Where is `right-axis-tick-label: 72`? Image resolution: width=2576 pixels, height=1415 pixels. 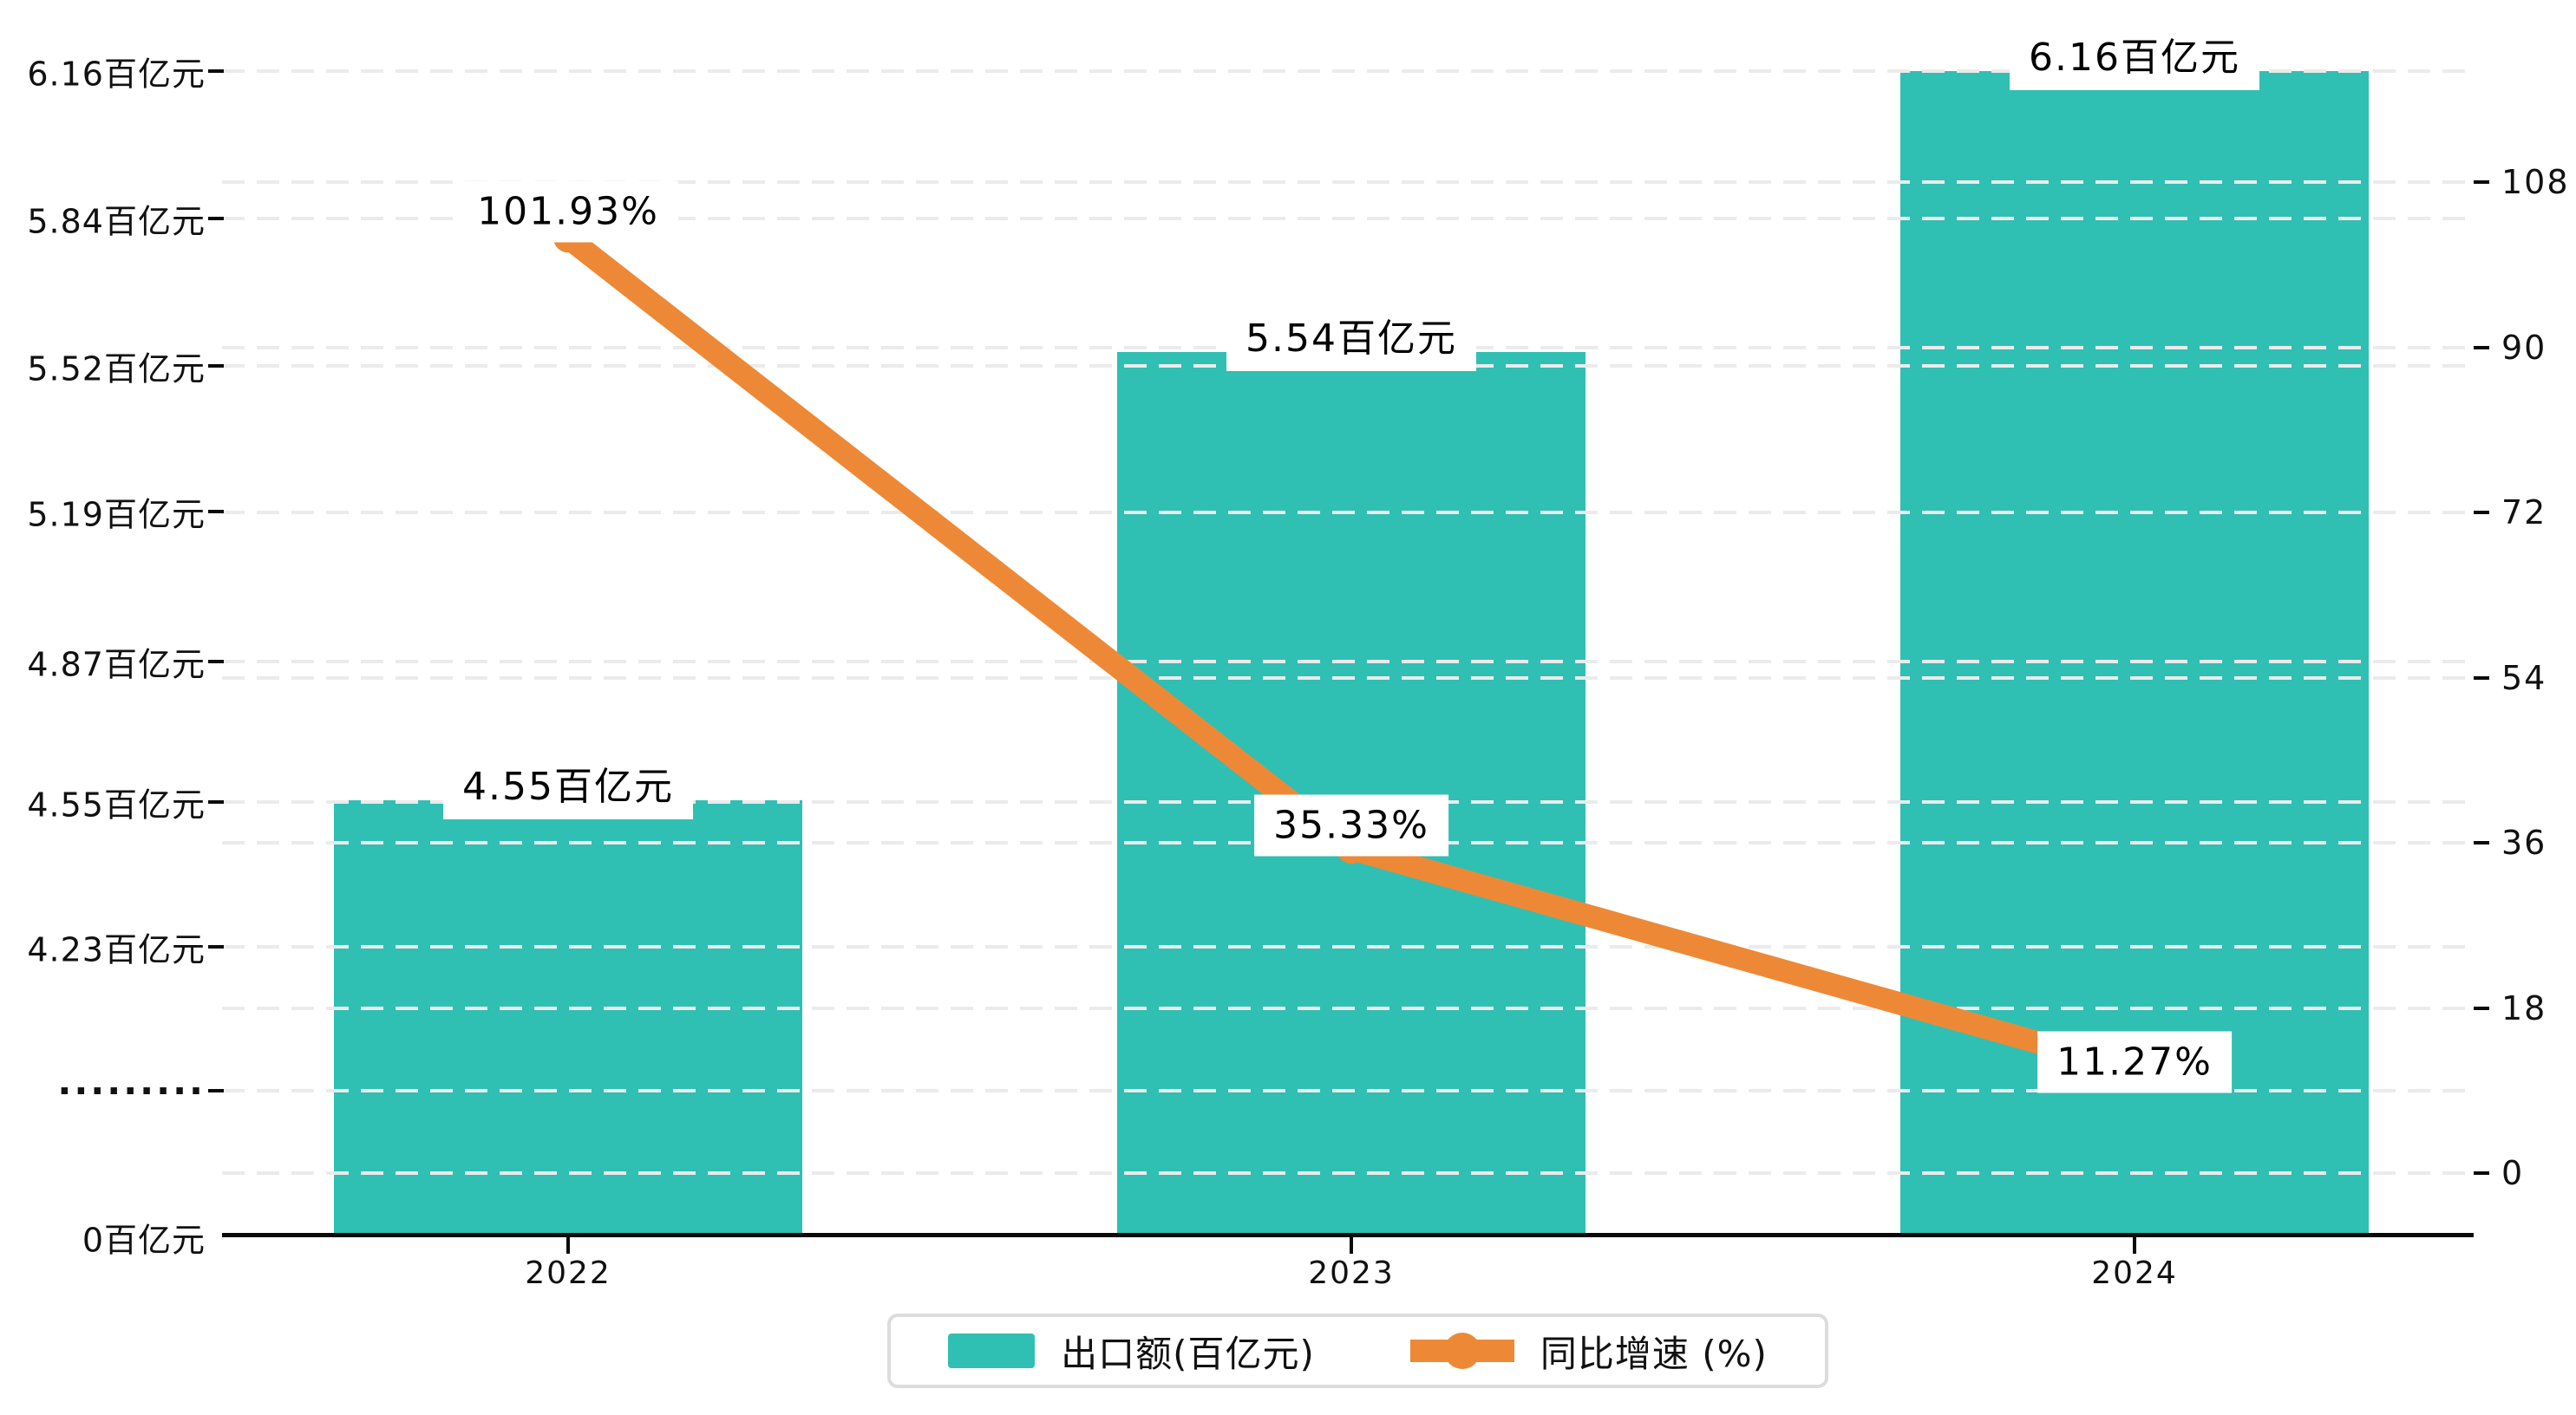 right-axis-tick-label: 72 is located at coordinates (2524, 512).